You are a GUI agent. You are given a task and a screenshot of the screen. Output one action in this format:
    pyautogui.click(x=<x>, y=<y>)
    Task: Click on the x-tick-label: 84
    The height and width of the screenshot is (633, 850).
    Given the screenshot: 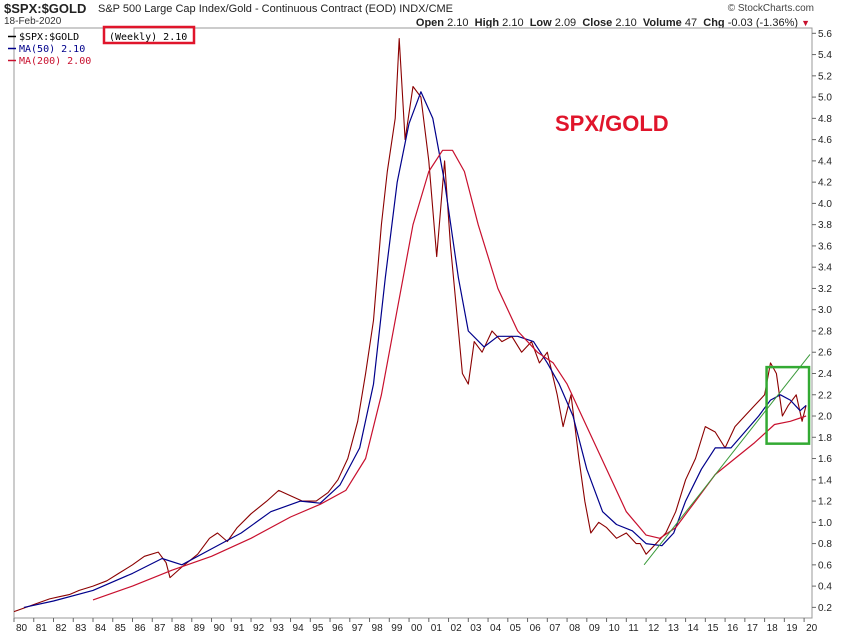 What is the action you would take?
    pyautogui.click(x=101, y=628)
    